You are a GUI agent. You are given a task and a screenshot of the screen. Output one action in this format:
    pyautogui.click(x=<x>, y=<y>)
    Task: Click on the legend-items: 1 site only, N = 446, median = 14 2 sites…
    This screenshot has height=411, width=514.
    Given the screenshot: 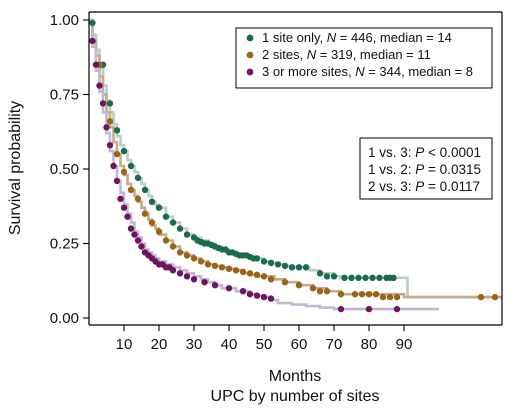 What is the action you would take?
    pyautogui.click(x=359, y=54)
    